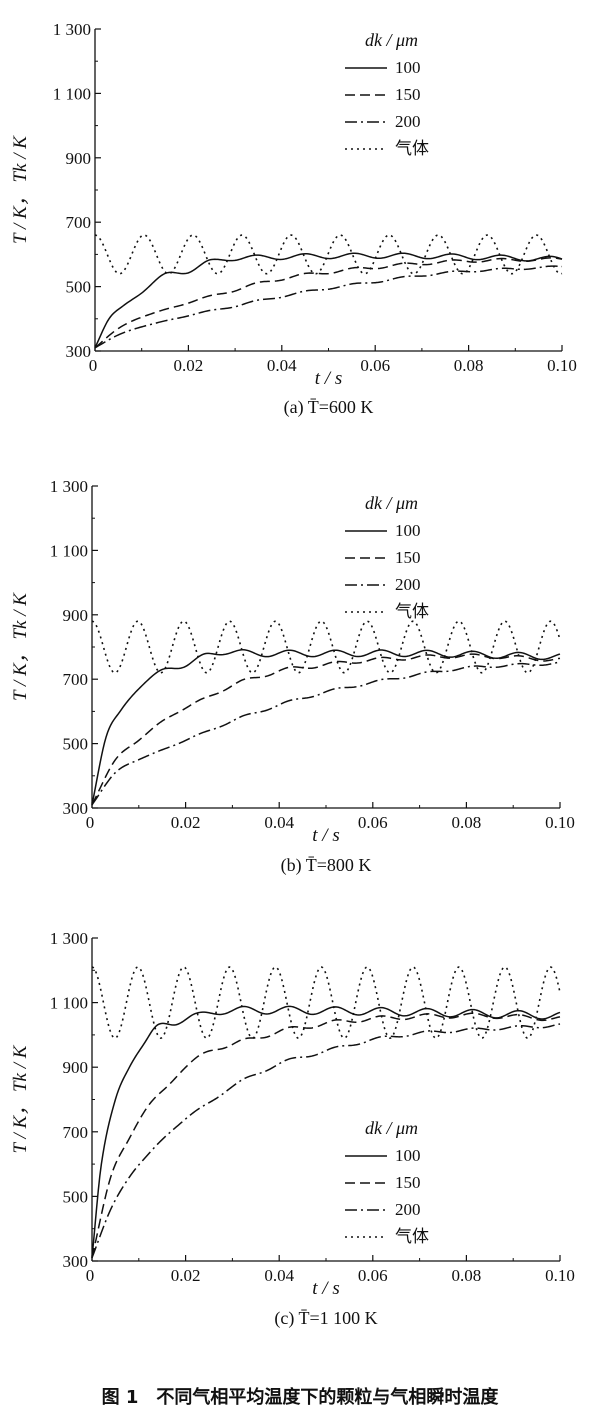 The width and height of the screenshot is (600, 1421). Describe the element at coordinates (301, 1397) in the screenshot. I see `figure-caption: 图 1 不同气相平均温度下的颗粒与气相瞬时温度` at that location.